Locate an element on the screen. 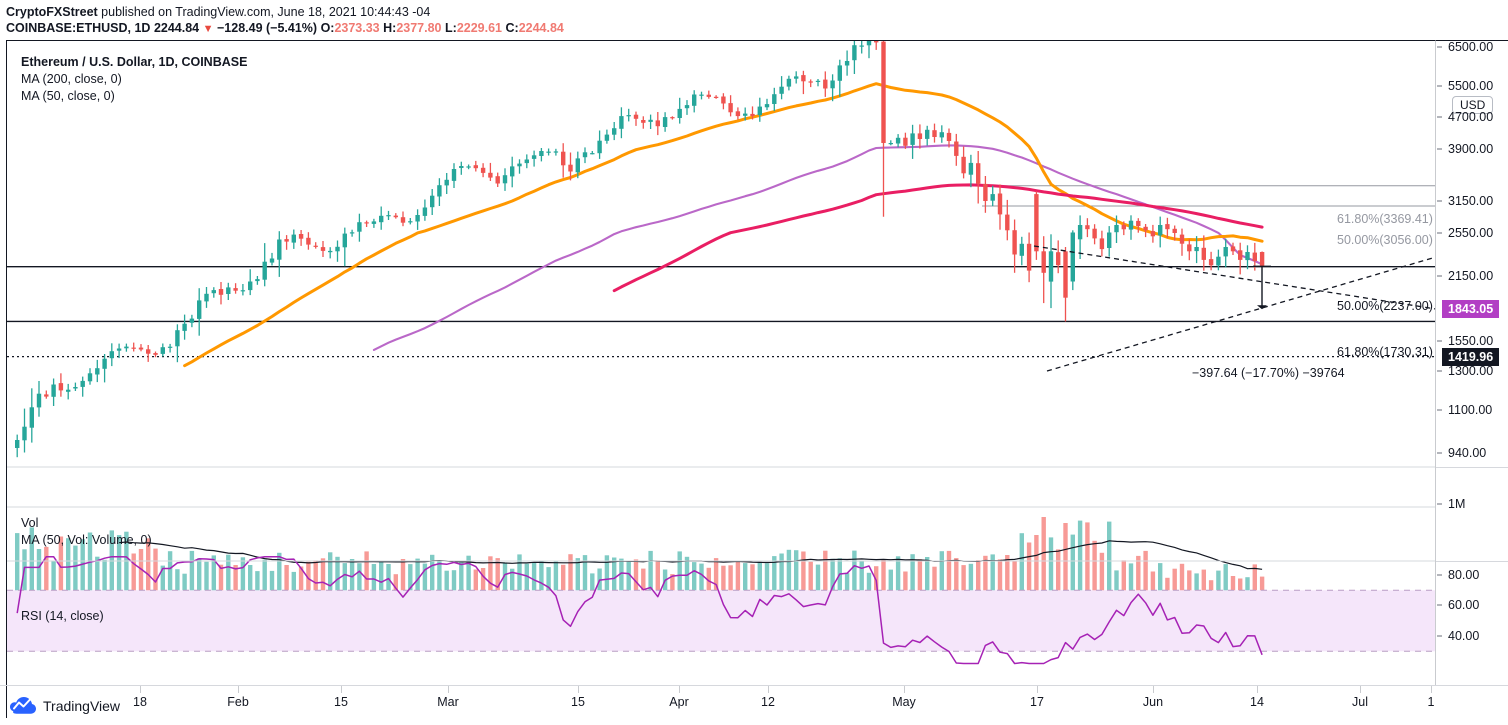  time-axis-label: Mar is located at coordinates (448, 702).